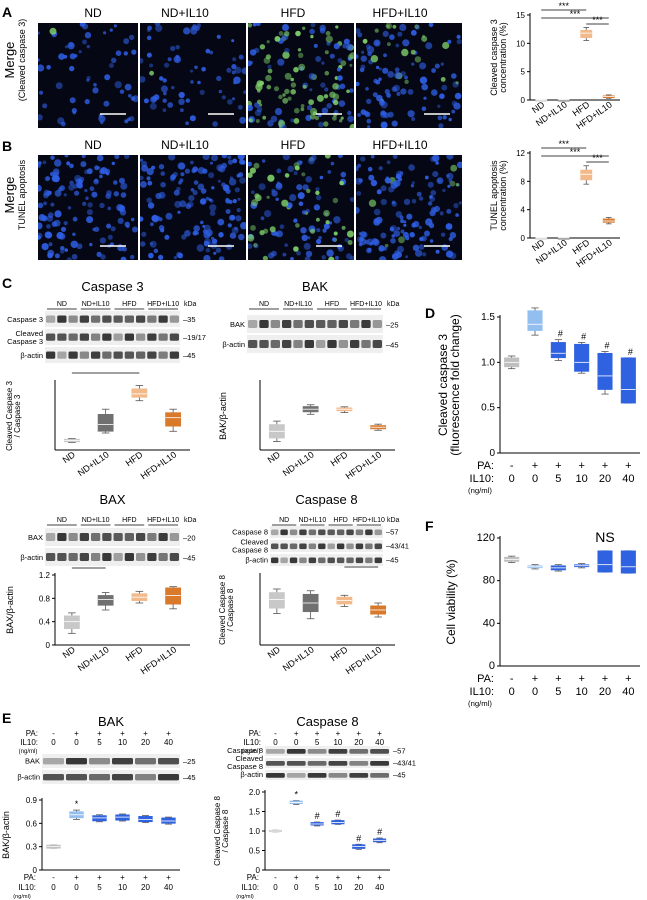 This screenshot has height=900, width=647. What do you see at coordinates (392, 560) in the screenshot?
I see `kda-value: –45` at bounding box center [392, 560].